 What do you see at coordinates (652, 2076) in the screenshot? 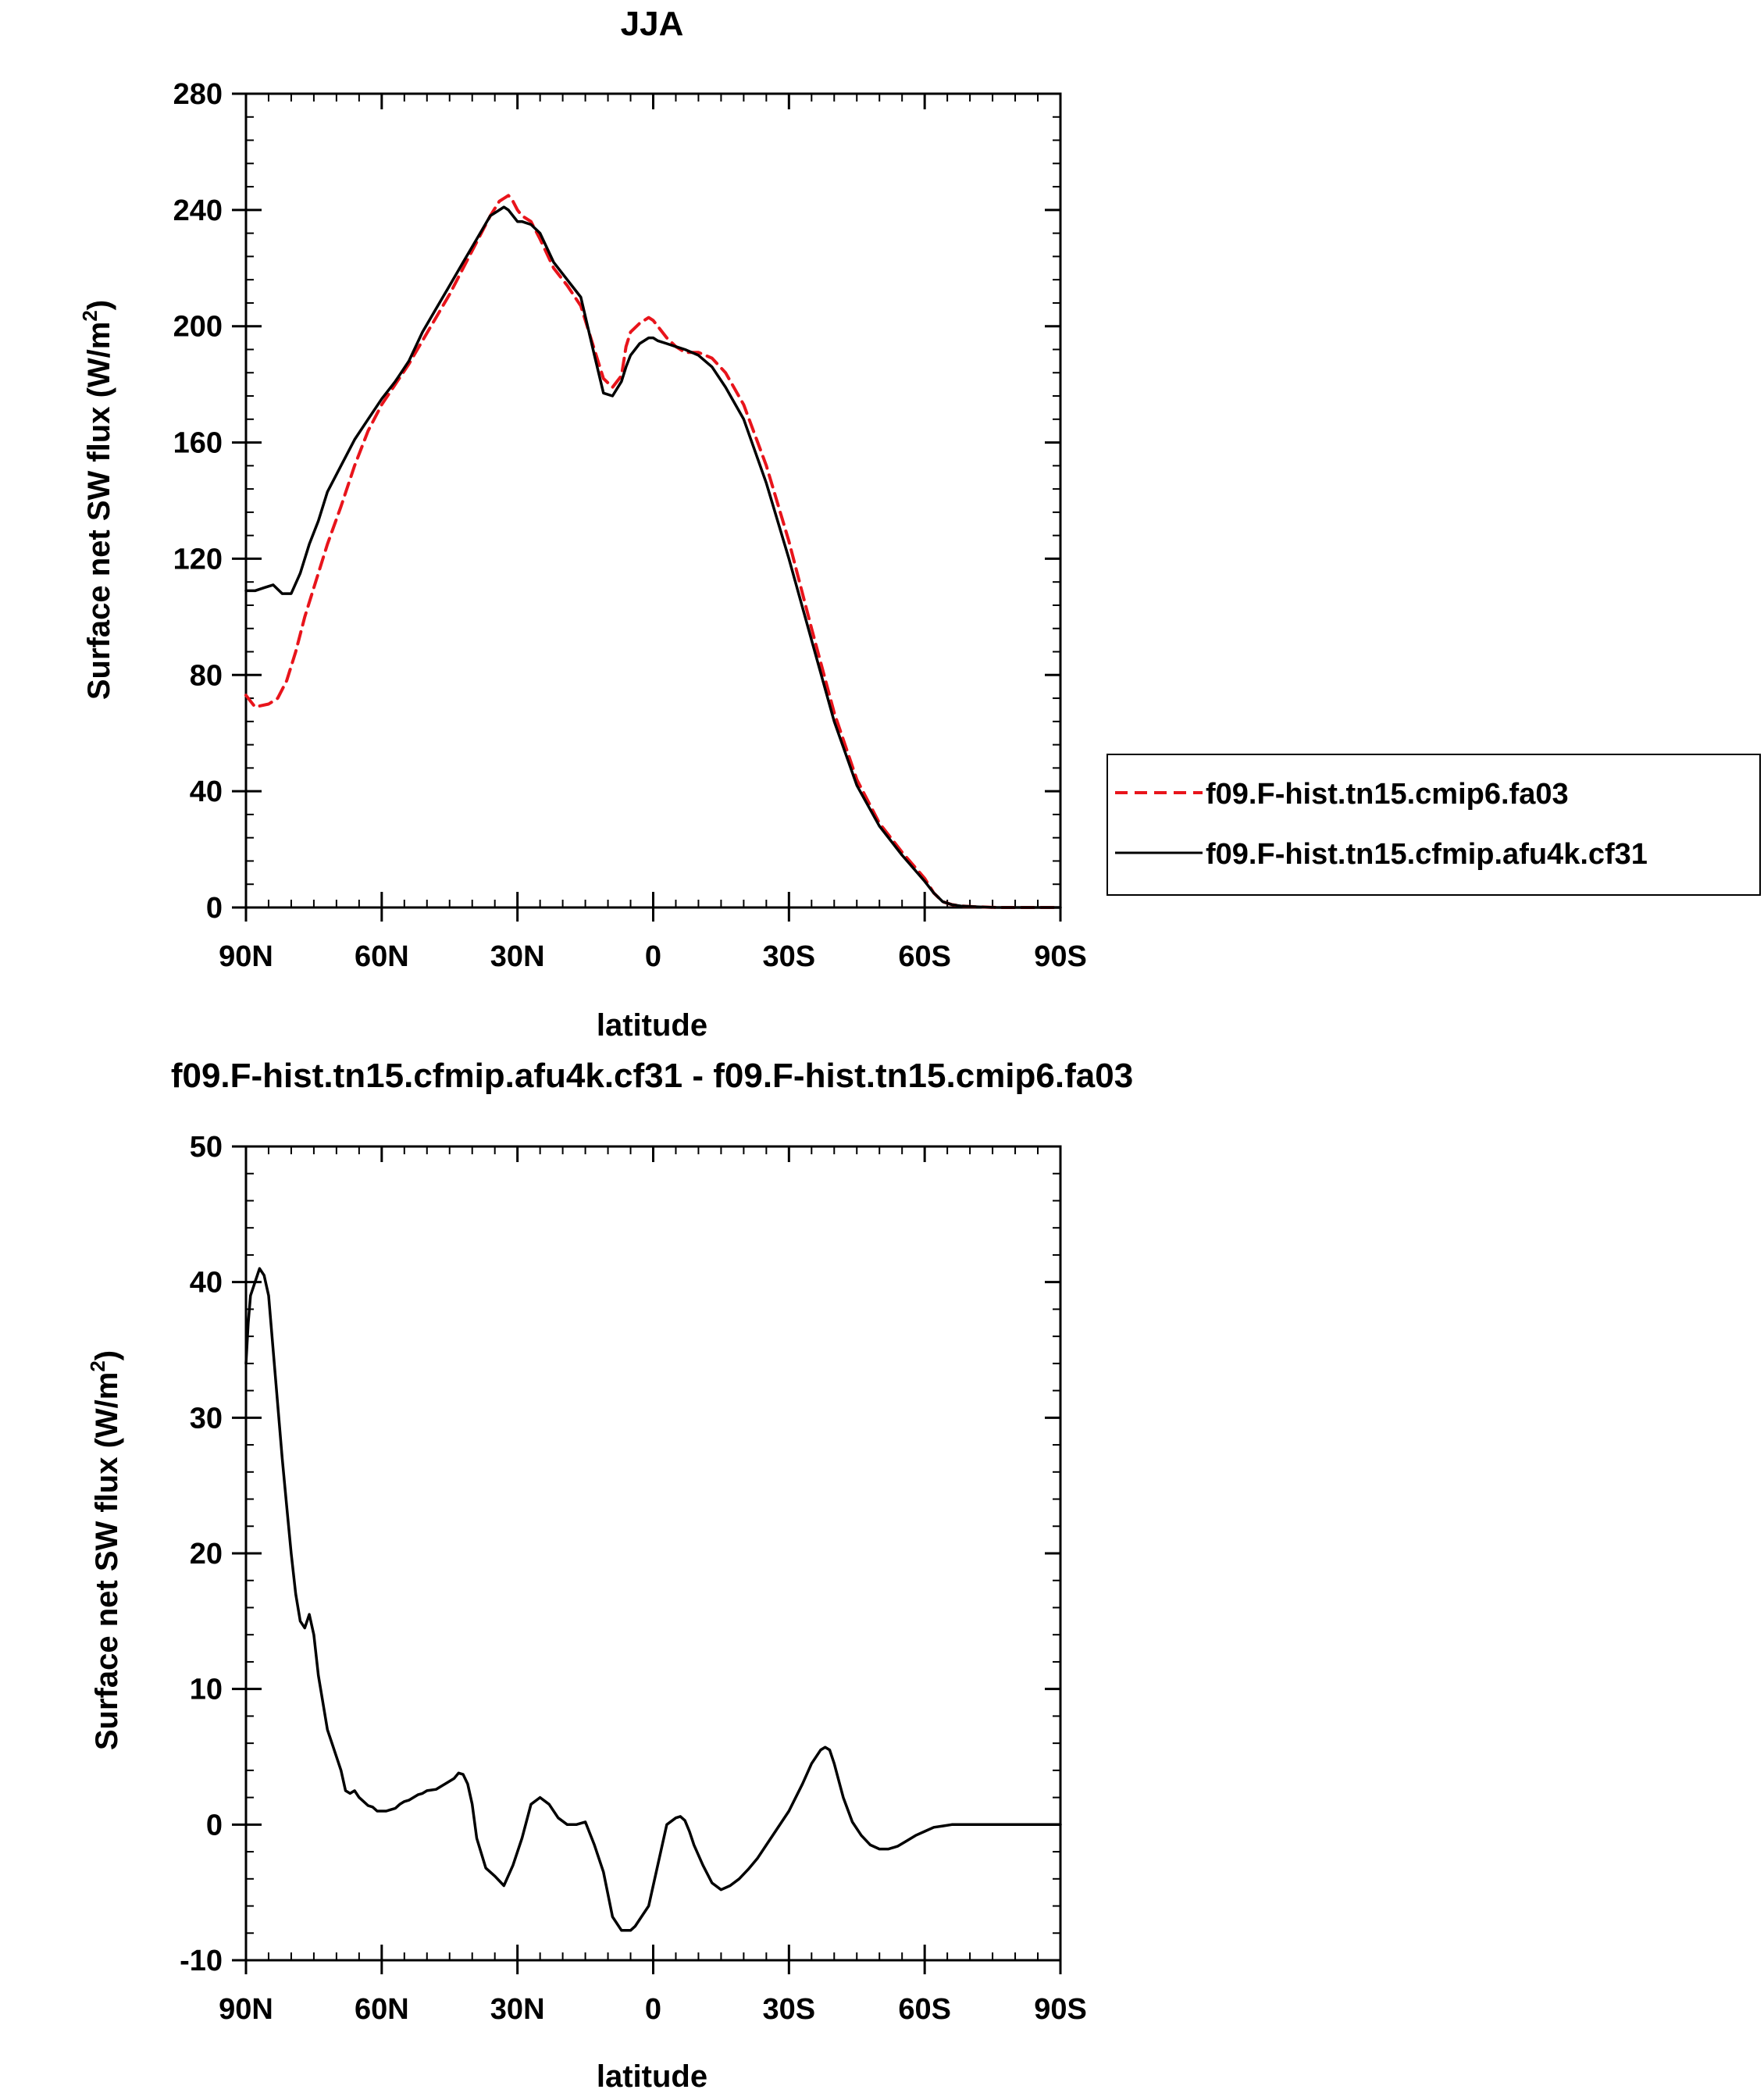
I see `bottom-x-axis-label: latitude` at bounding box center [652, 2076].